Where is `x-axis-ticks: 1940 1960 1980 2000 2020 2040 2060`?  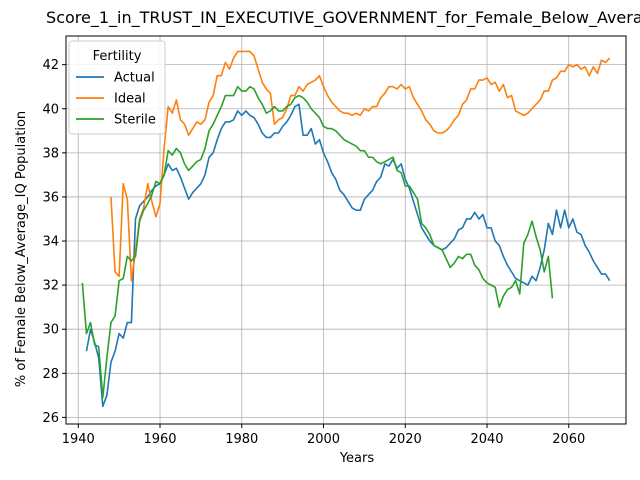 x-axis-ticks: 1940 1960 1980 2000 2020 2040 2060 is located at coordinates (323, 435).